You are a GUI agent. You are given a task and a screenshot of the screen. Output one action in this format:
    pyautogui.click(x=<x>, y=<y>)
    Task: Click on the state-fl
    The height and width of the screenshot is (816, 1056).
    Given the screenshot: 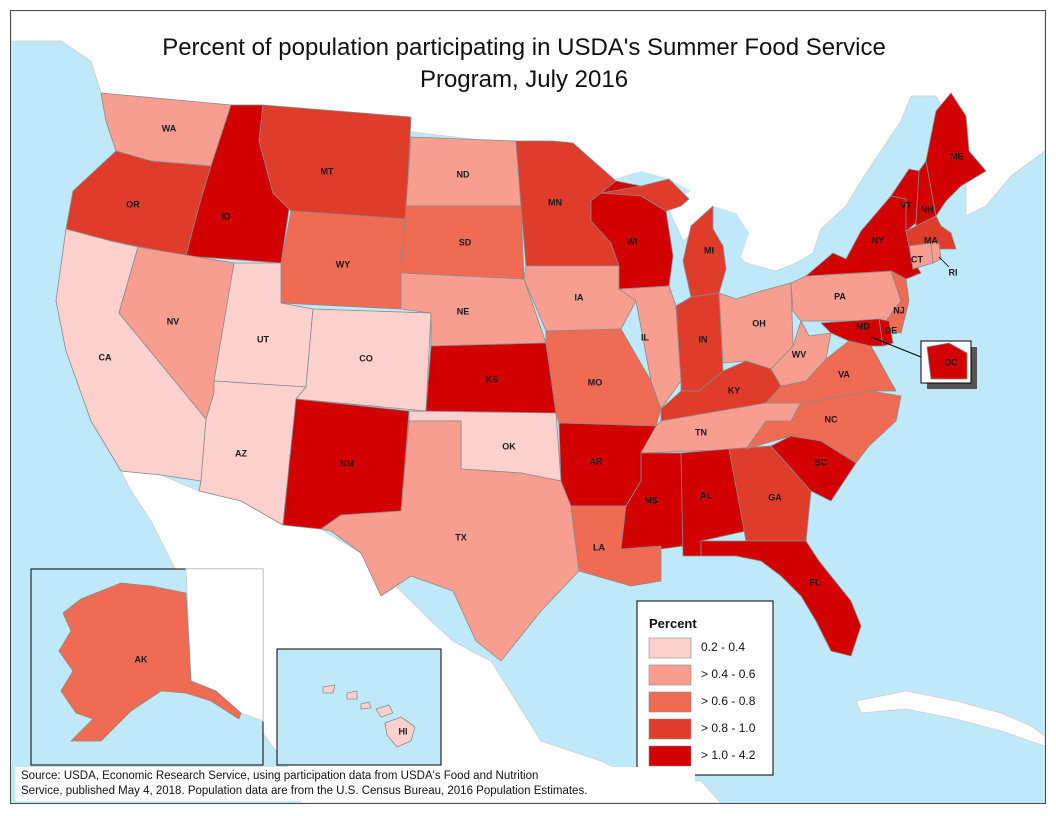 What is the action you would take?
    pyautogui.click(x=781, y=598)
    